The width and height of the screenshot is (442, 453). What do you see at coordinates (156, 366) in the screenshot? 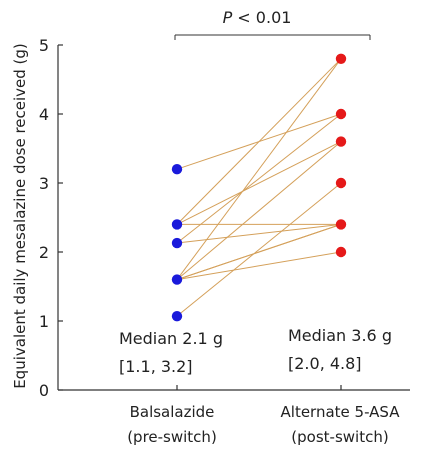
I see `median-pre-line2: [1.1, 3.2]` at bounding box center [156, 366].